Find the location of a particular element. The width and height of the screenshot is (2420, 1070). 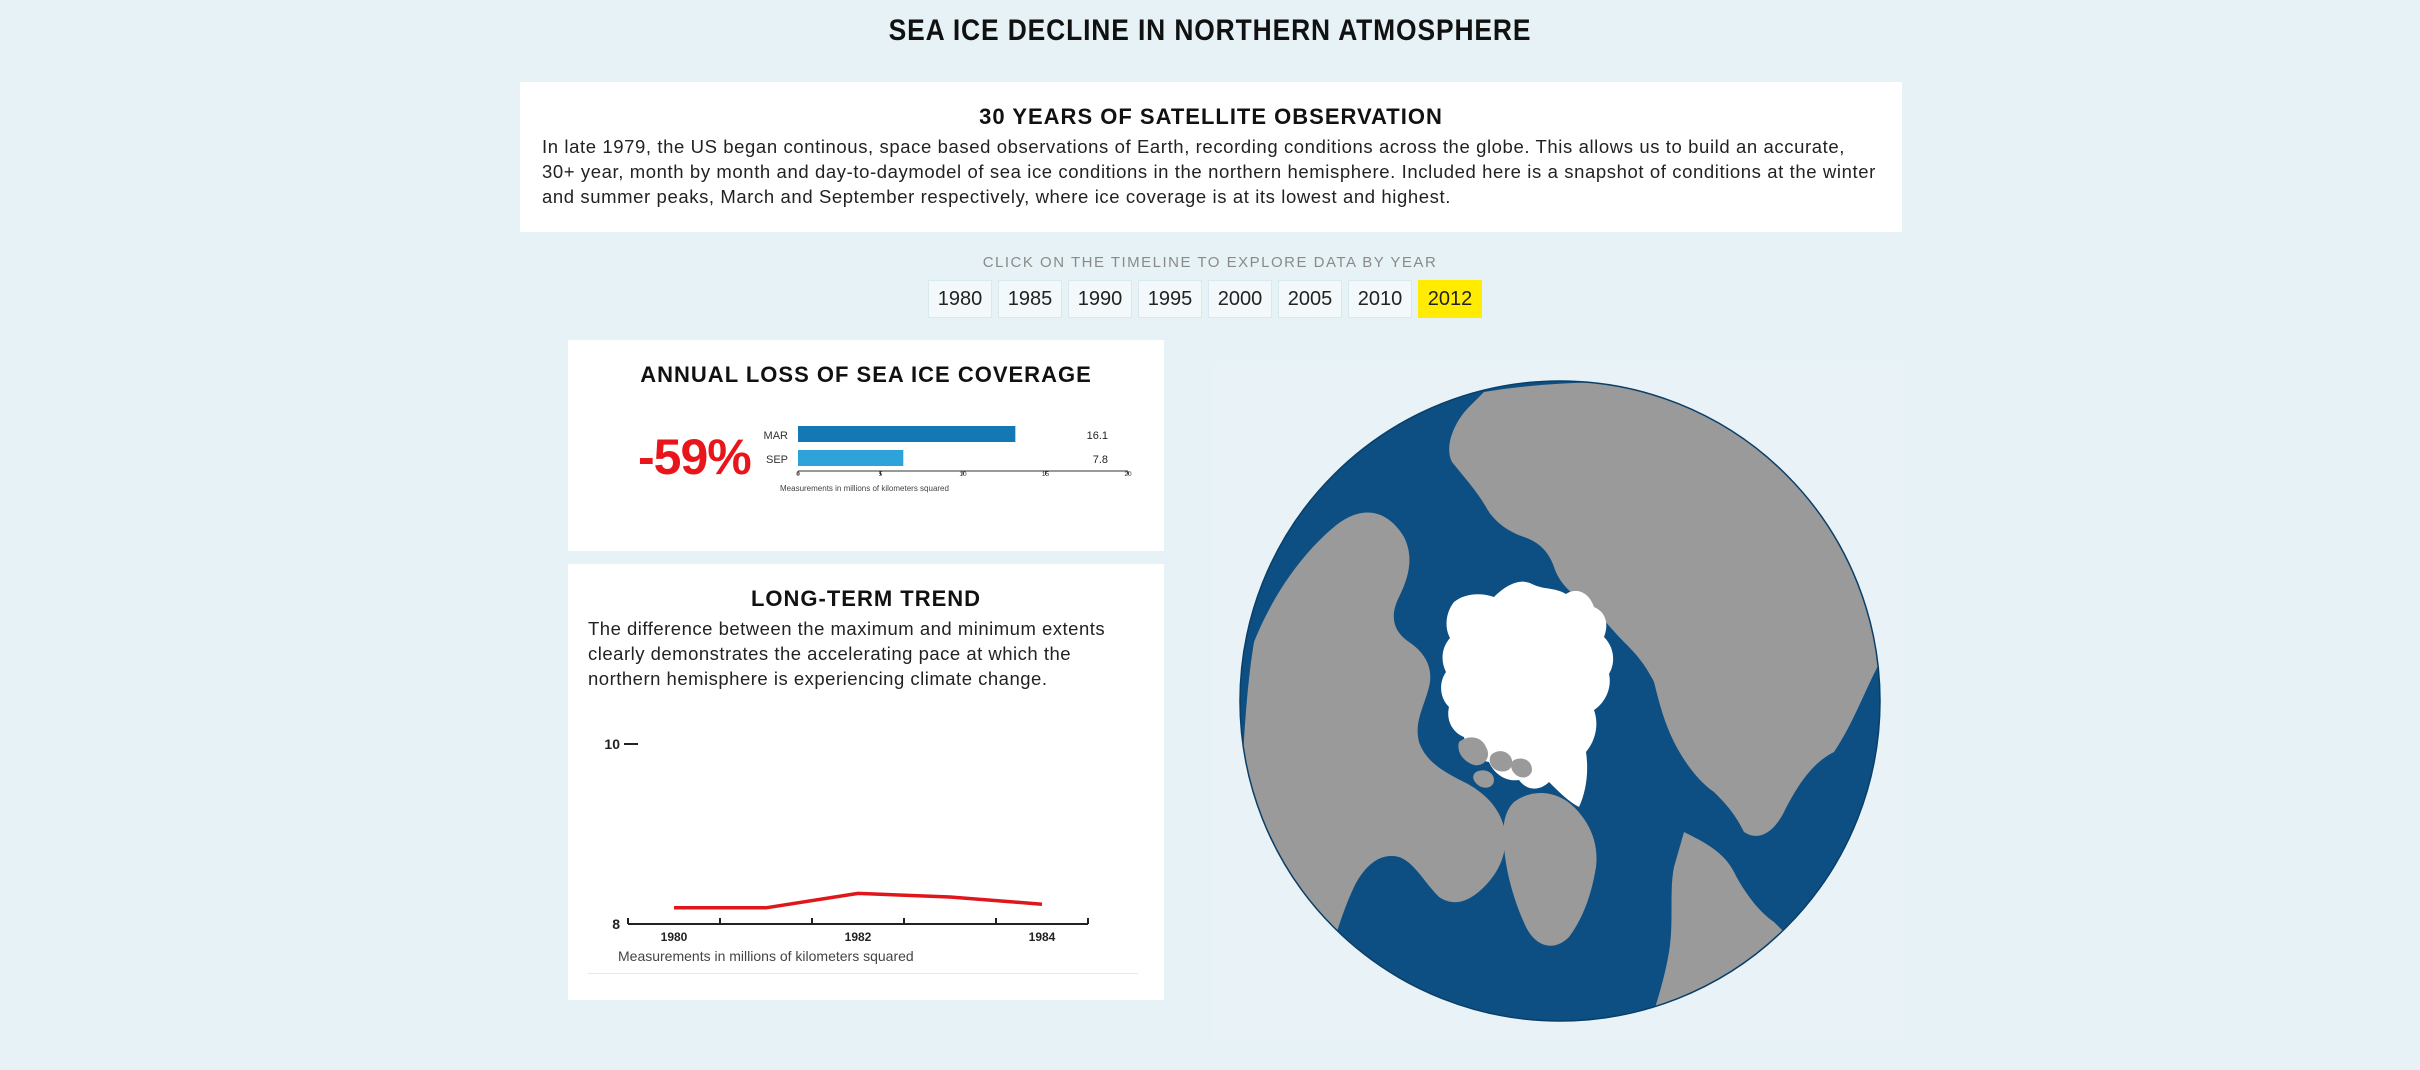

bar-tick-label: 0 is located at coordinates (798, 474).